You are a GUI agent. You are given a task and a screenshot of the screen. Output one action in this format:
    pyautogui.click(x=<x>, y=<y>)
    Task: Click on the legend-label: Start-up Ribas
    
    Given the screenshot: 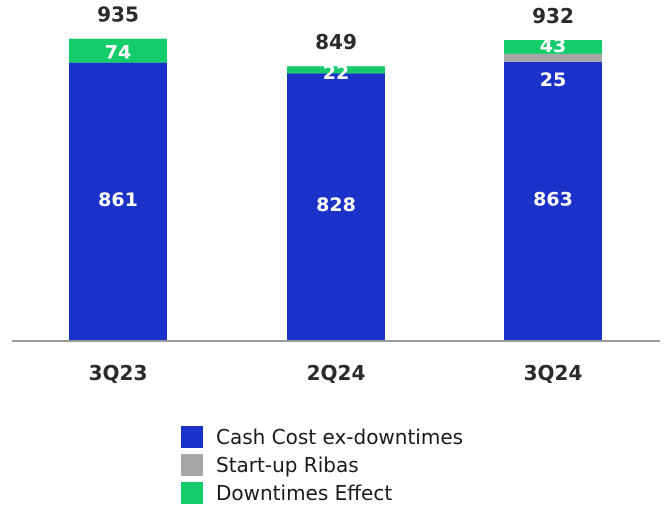 What is the action you would take?
    pyautogui.click(x=287, y=465)
    